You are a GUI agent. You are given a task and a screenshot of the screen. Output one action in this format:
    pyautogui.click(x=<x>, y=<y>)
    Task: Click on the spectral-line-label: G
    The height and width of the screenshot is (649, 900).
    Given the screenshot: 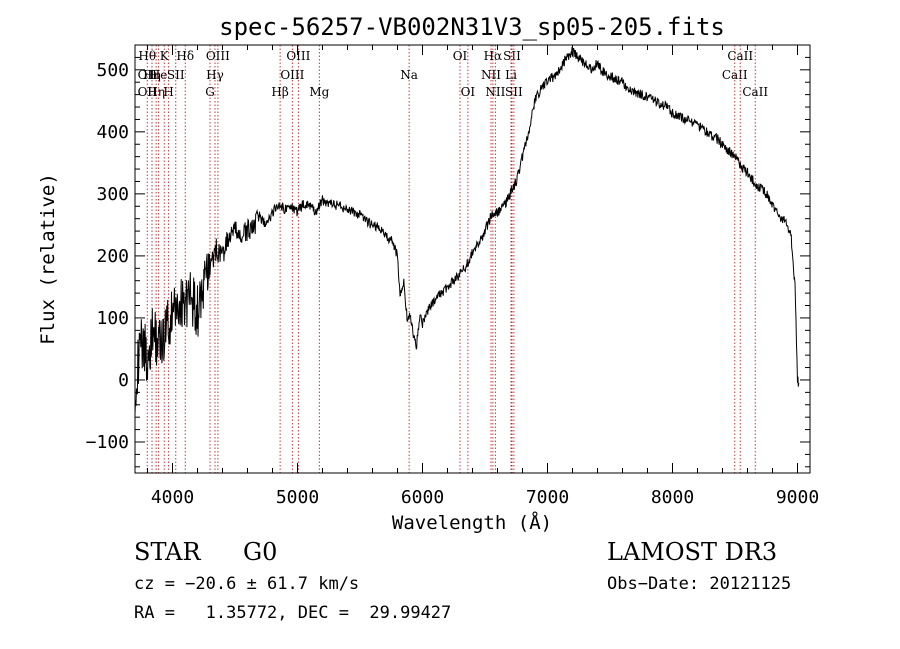 What is the action you would take?
    pyautogui.click(x=210, y=92)
    